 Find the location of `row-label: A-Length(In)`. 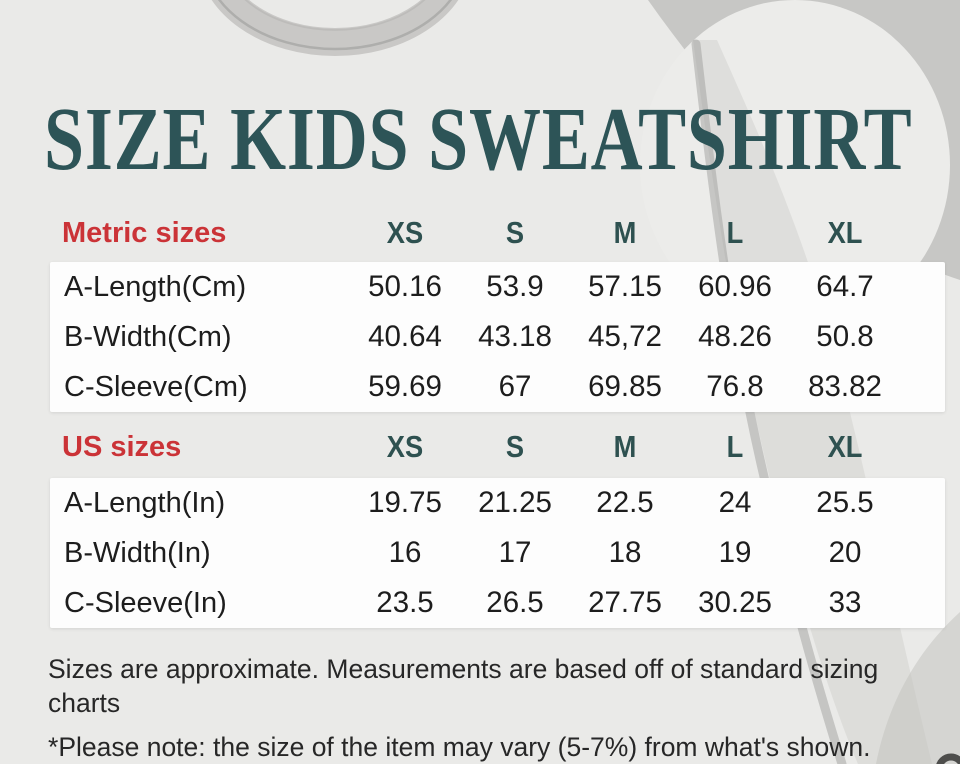

row-label: A-Length(In) is located at coordinates (145, 502).